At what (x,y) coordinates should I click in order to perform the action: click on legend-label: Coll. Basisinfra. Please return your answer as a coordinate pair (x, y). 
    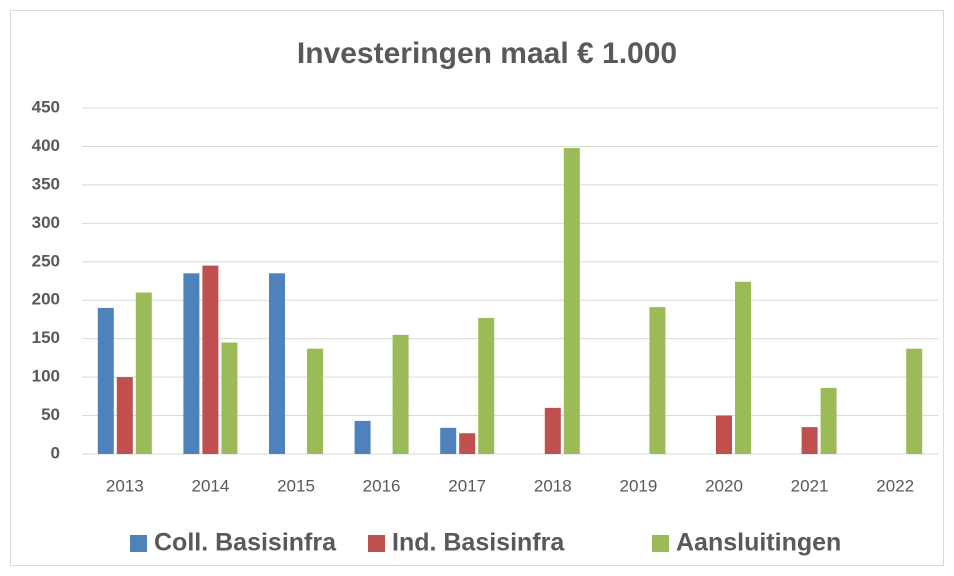
    Looking at the image, I should click on (245, 543).